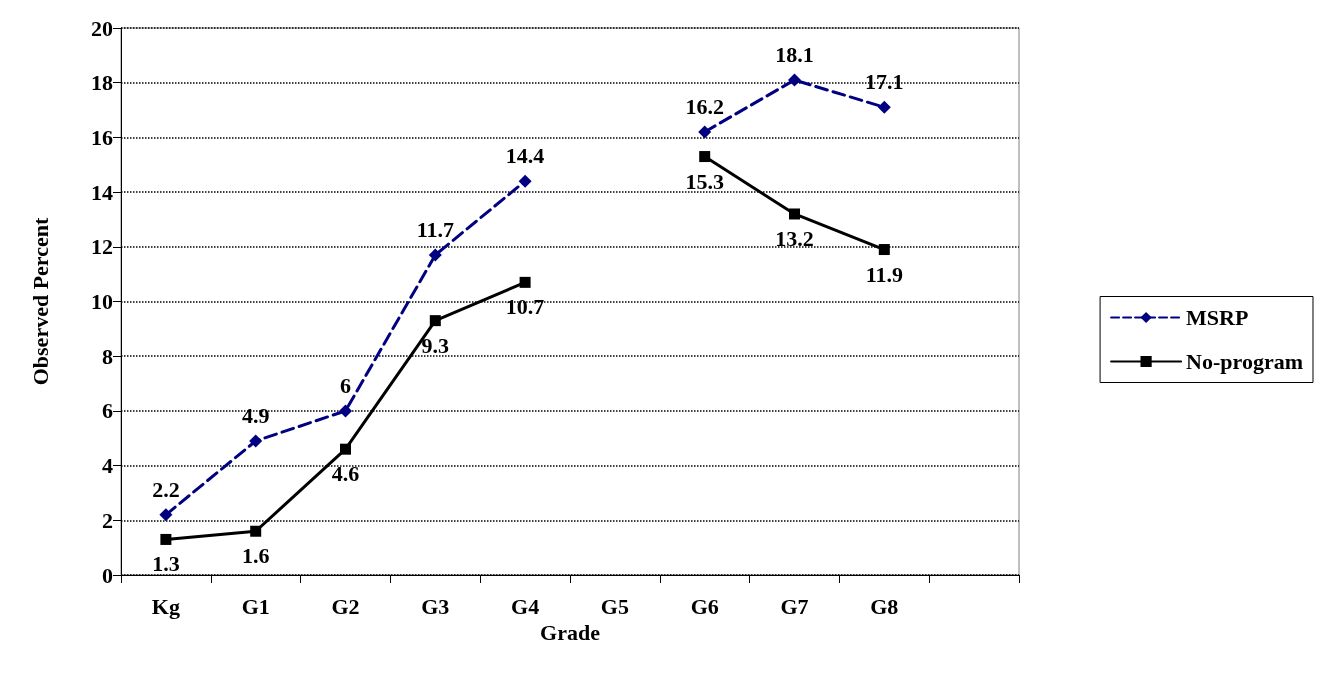  What do you see at coordinates (614, 606) in the screenshot?
I see `x-tick-label: G5` at bounding box center [614, 606].